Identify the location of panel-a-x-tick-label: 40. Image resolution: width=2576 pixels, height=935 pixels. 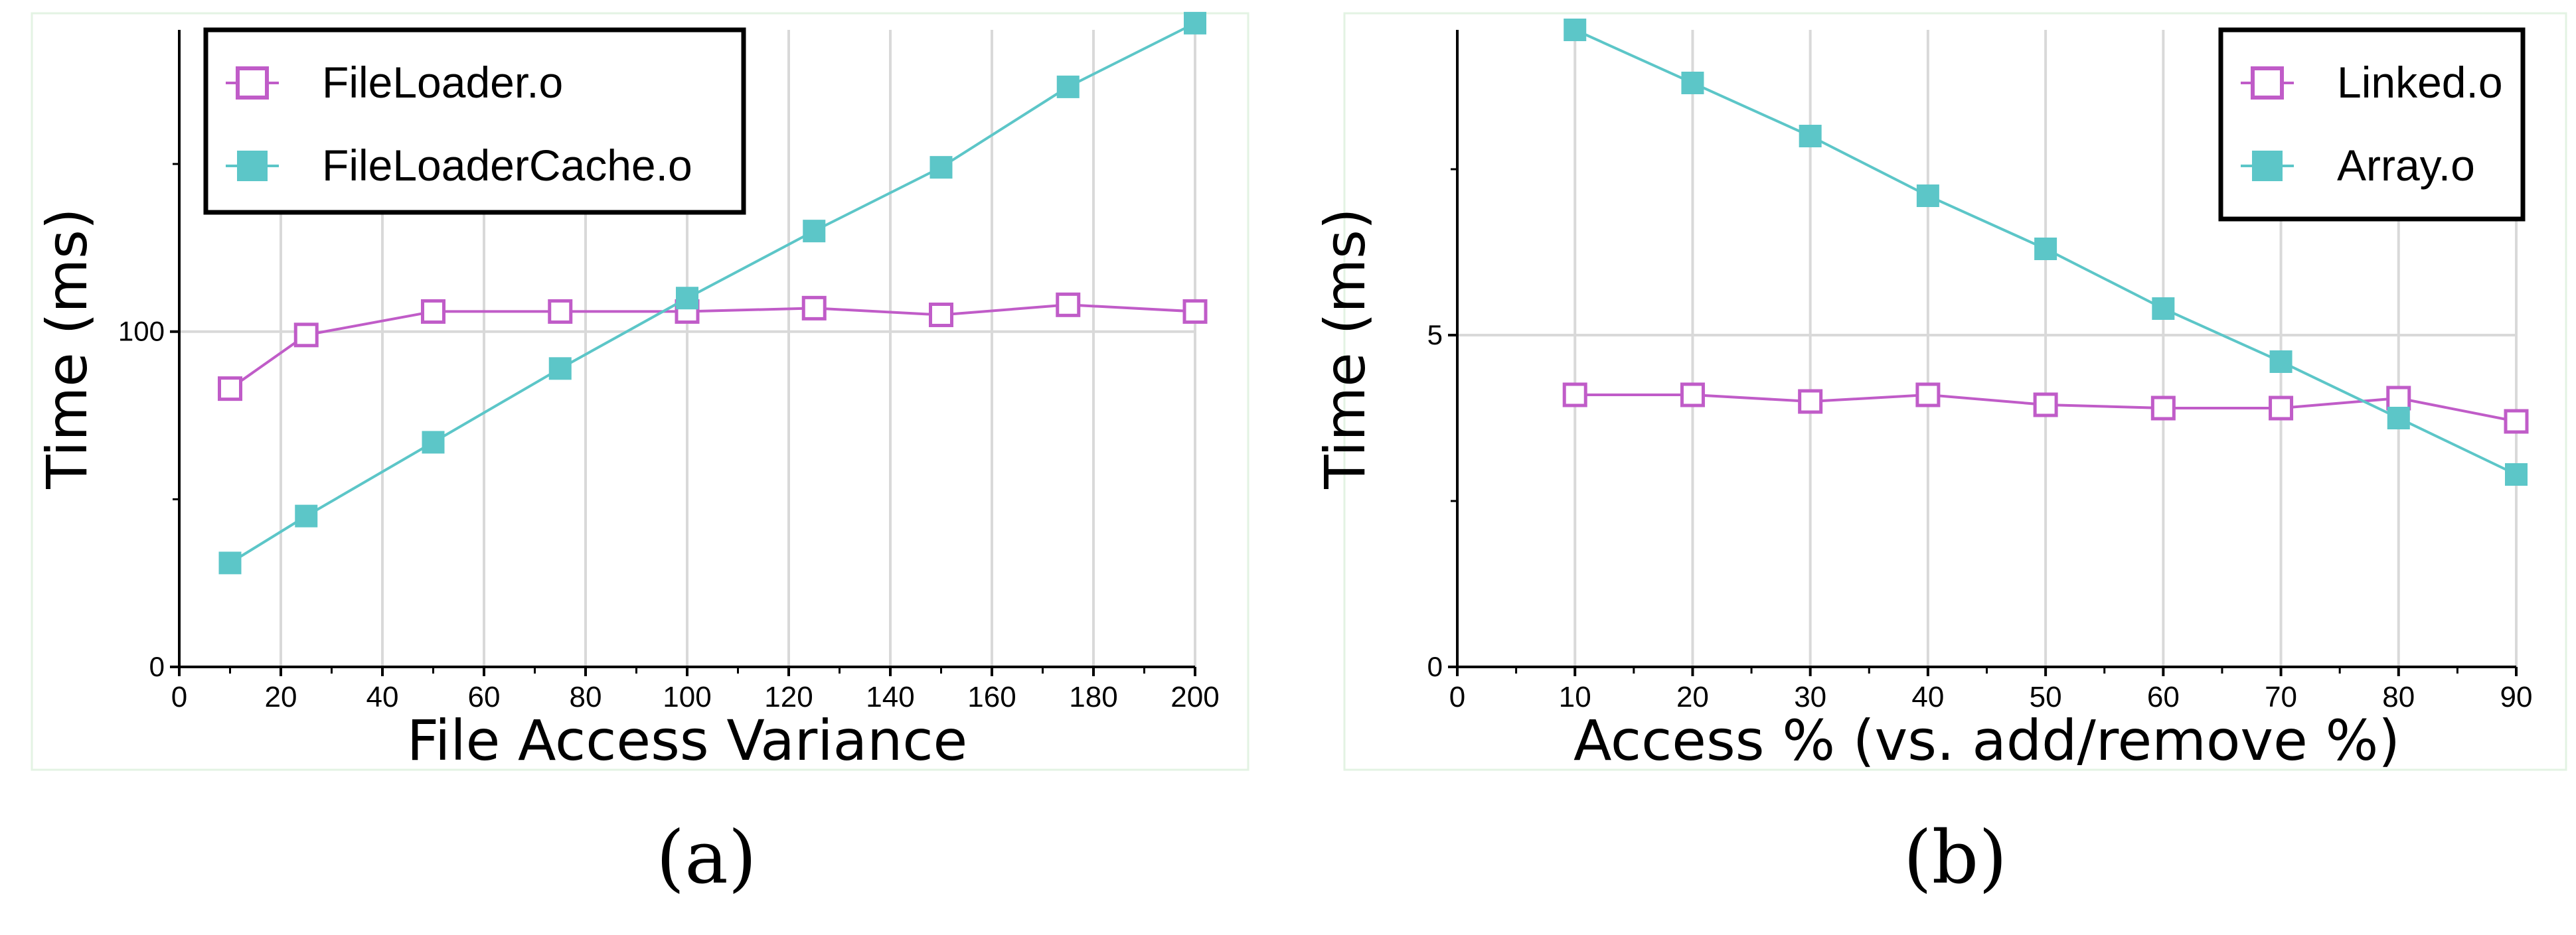
(382, 697).